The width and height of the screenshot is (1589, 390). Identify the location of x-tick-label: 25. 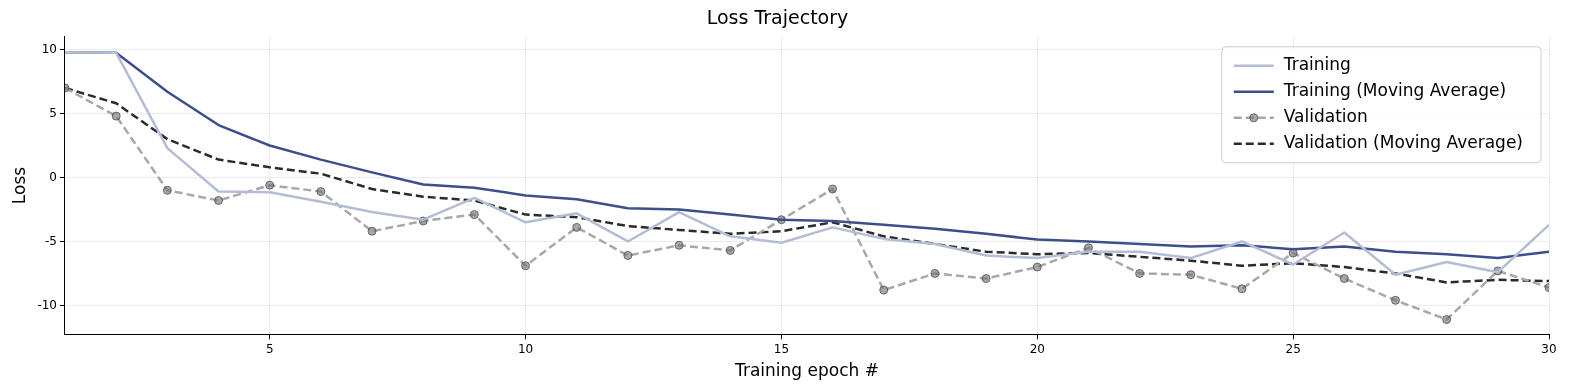
(1293, 348).